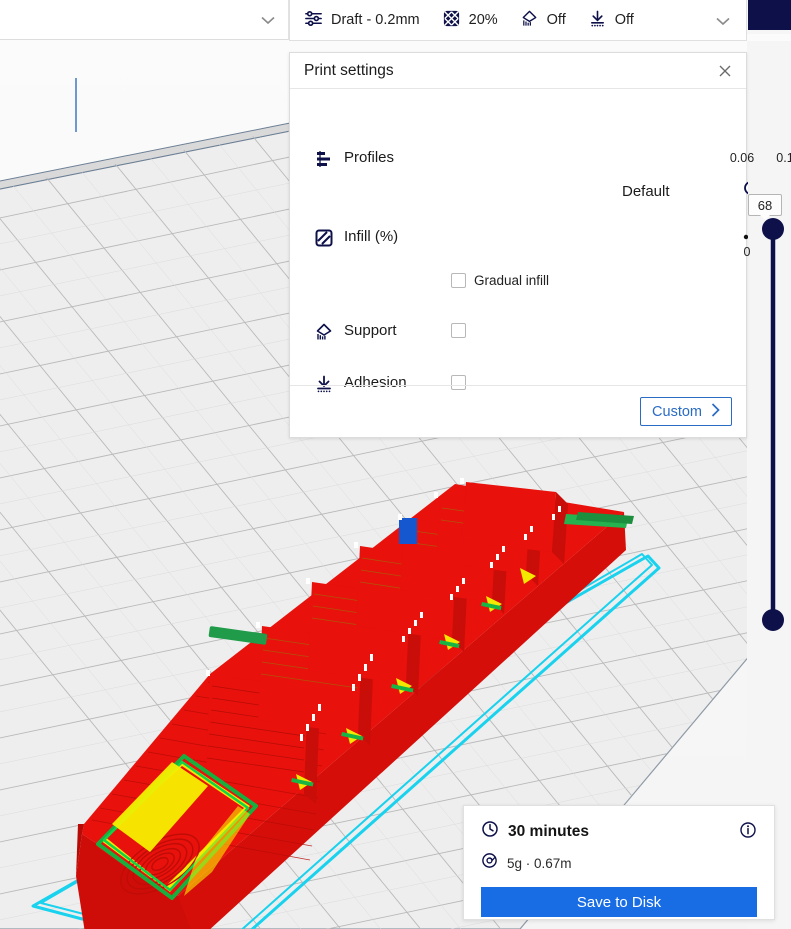 The image size is (791, 929). What do you see at coordinates (375, 382) in the screenshot?
I see `adhesion-label: Adhesion` at bounding box center [375, 382].